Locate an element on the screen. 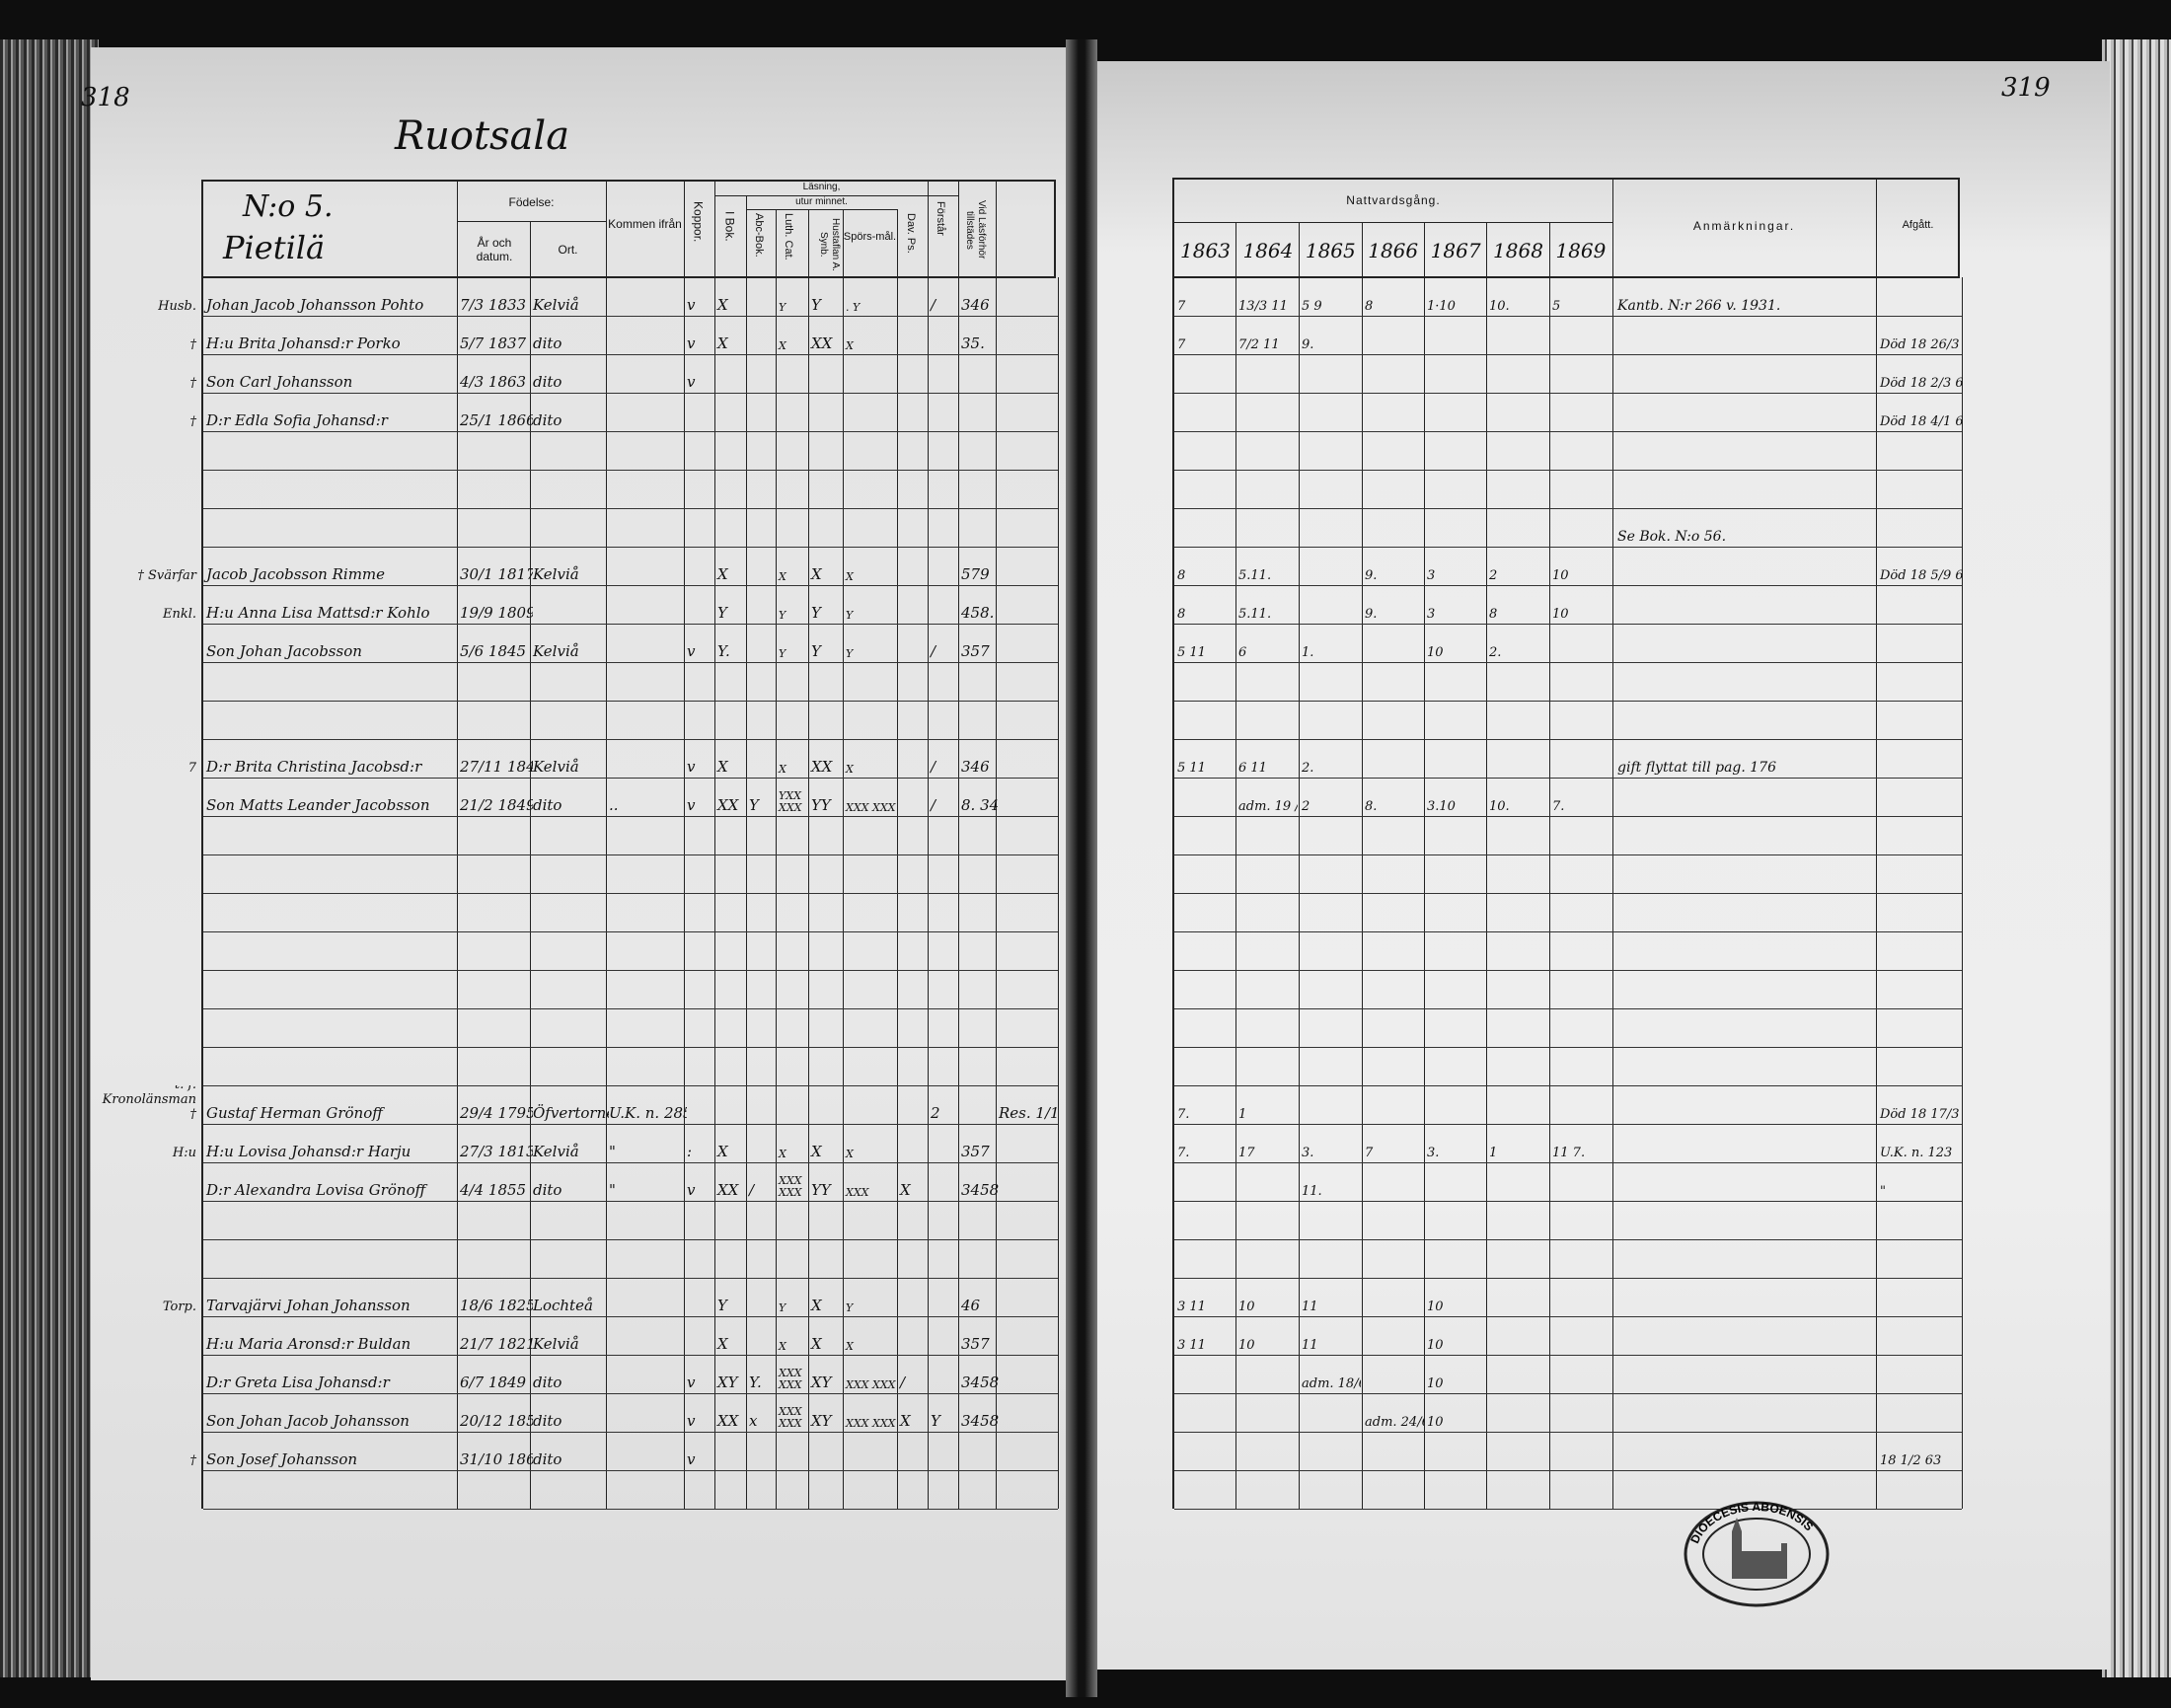  communion-cell: 10 is located at coordinates (1246, 1345).